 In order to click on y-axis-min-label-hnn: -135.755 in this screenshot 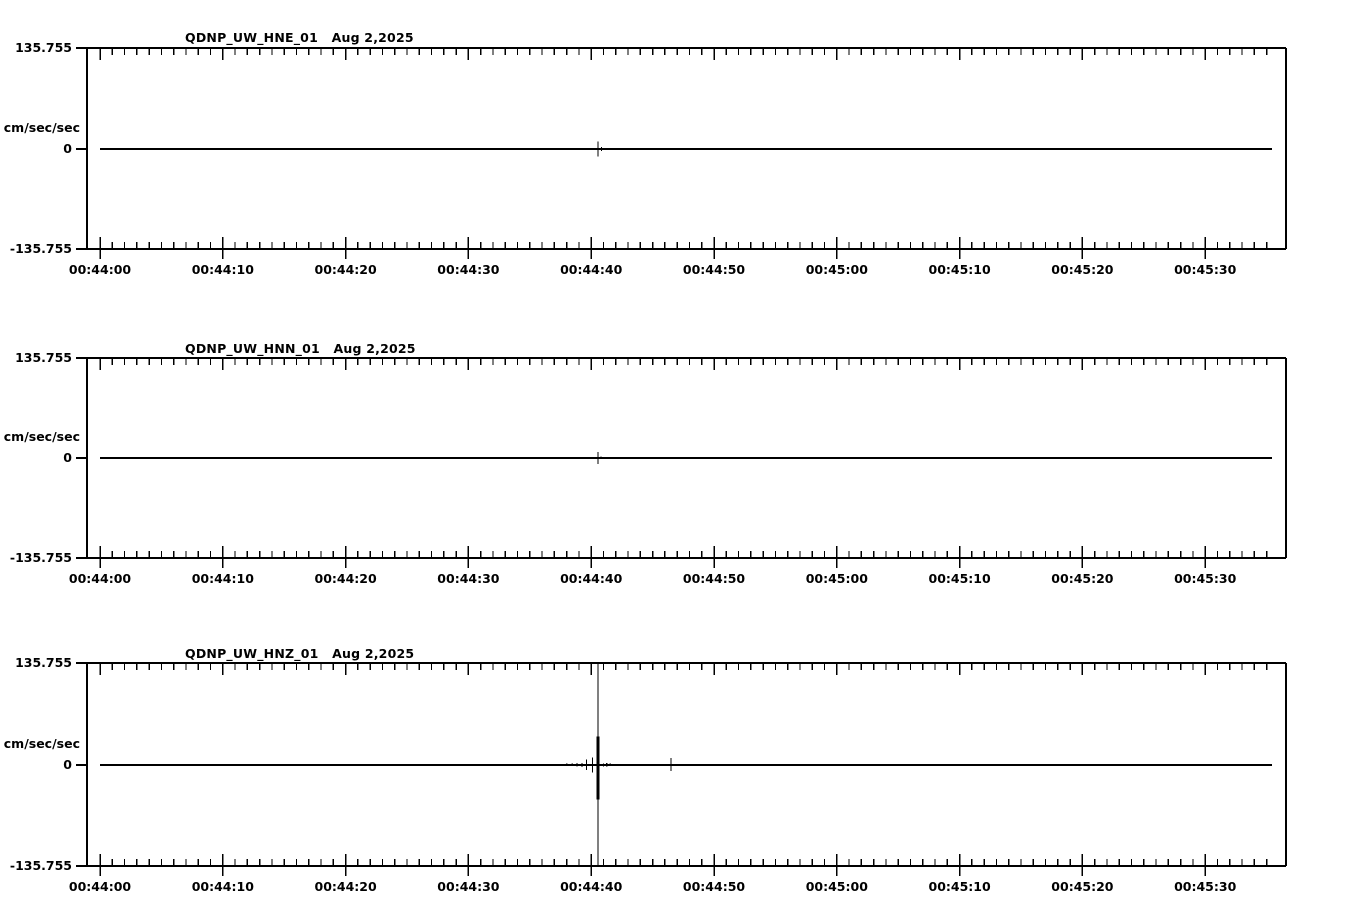, I will do `click(40, 557)`.